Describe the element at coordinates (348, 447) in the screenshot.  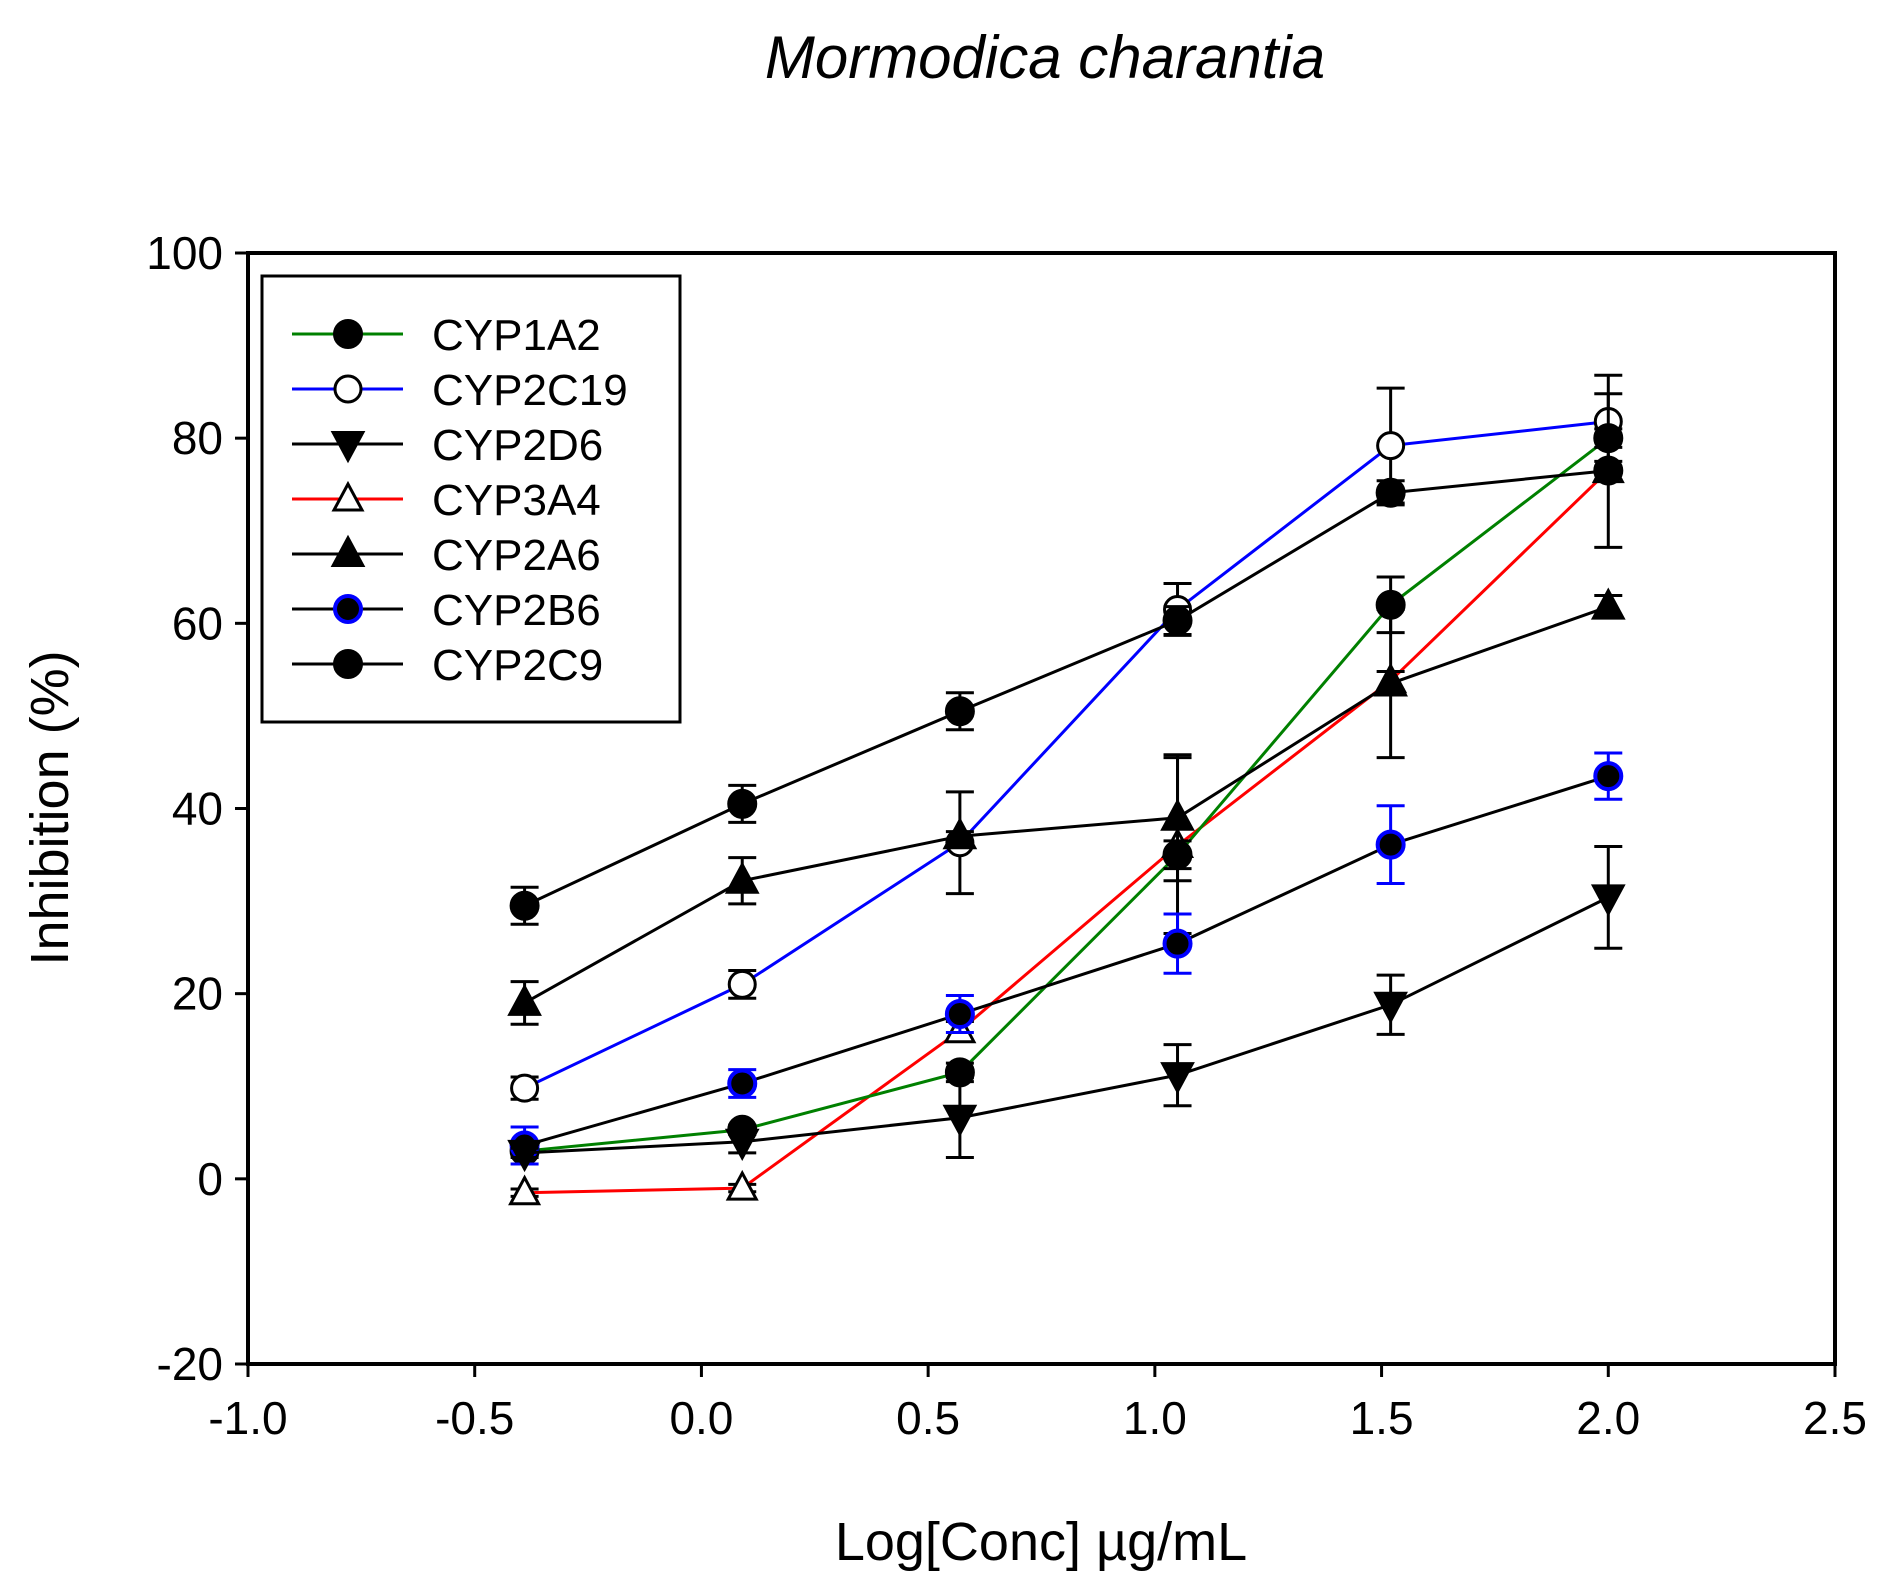
I see `legend-marker-cyp2d6` at that location.